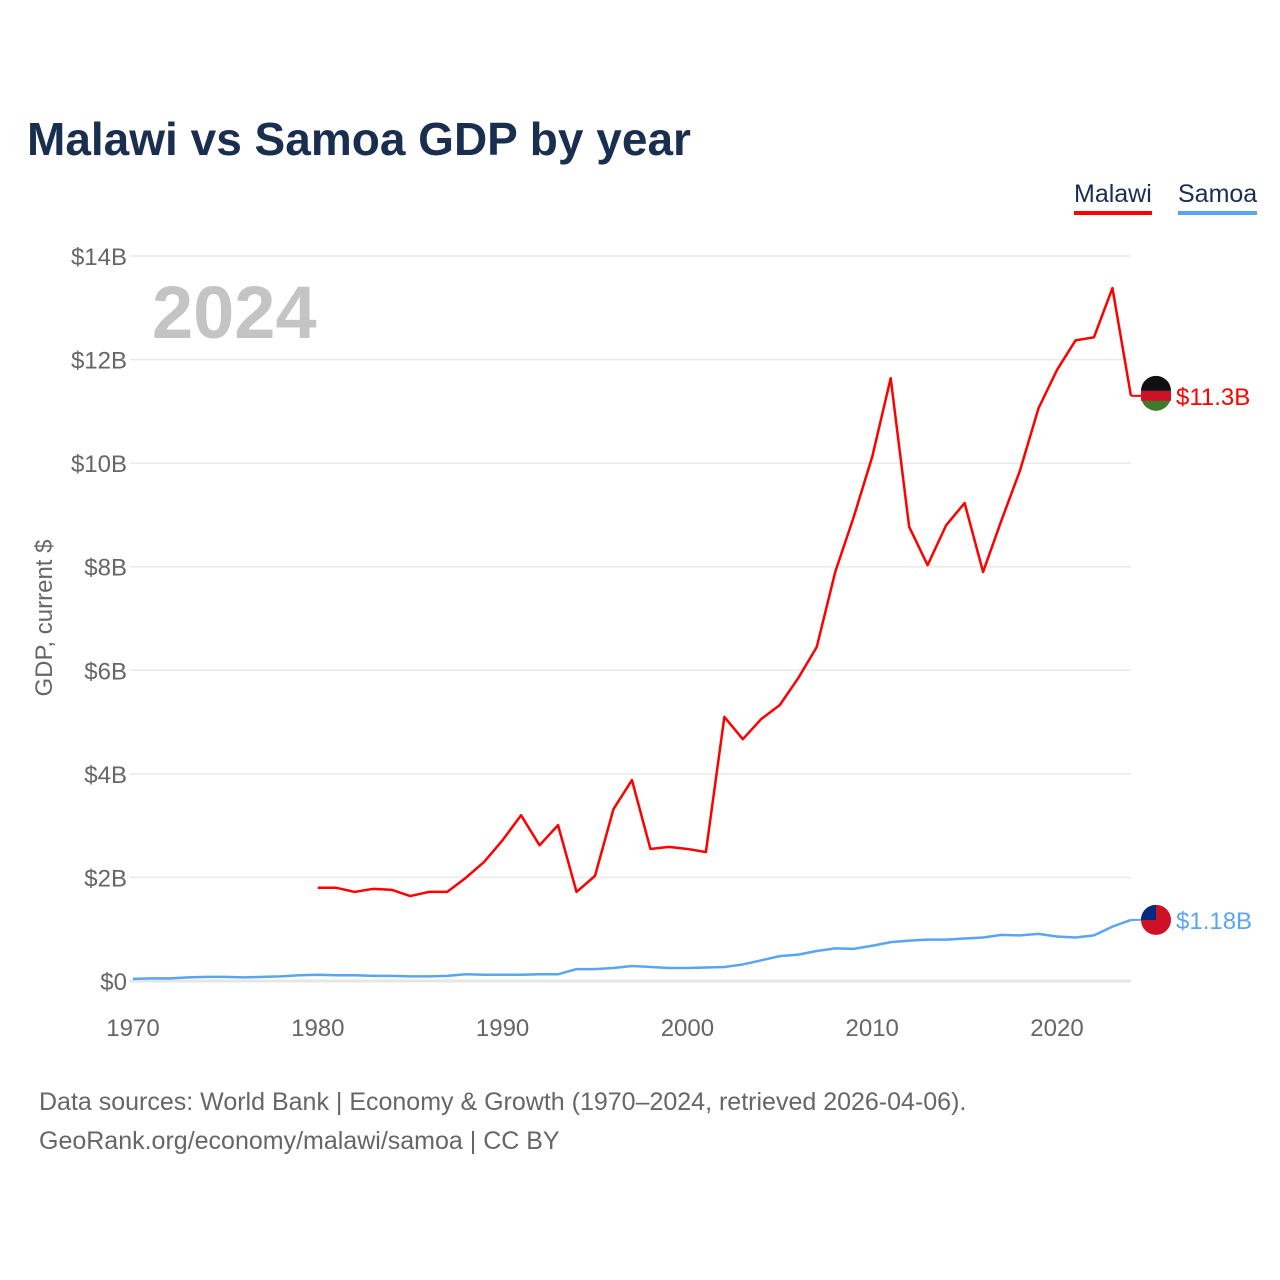 This screenshot has width=1280, height=1280. Describe the element at coordinates (317, 1028) in the screenshot. I see `x-tick-label: 1980` at that location.